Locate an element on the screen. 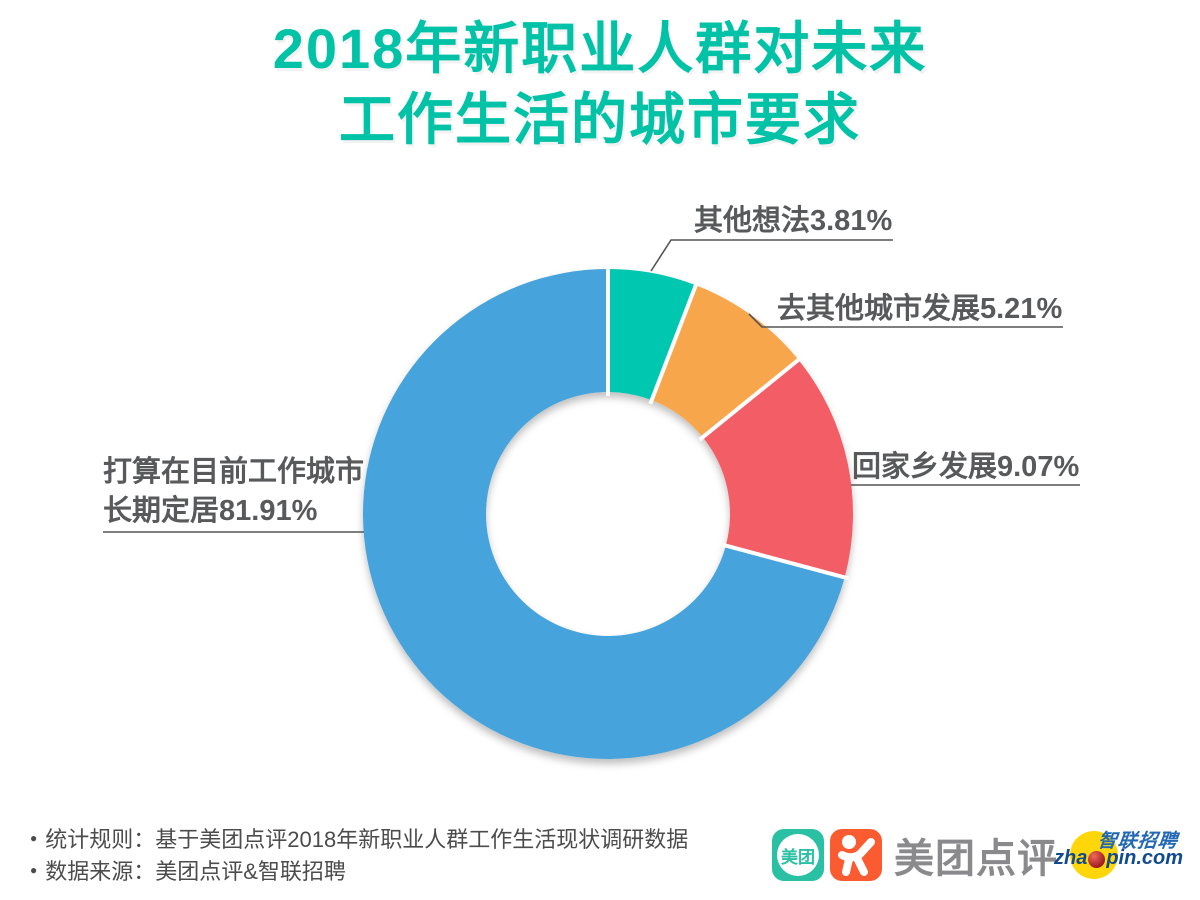  pie-slice-other-city is located at coordinates (725, 361).